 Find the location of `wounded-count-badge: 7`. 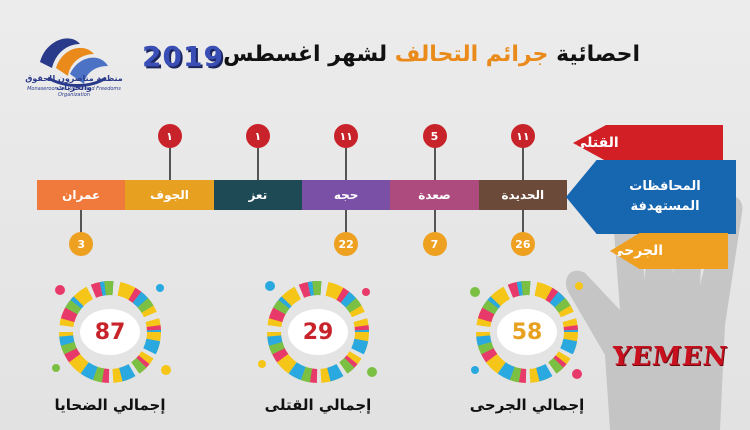

wounded-count-badge: 7 is located at coordinates (434, 244).